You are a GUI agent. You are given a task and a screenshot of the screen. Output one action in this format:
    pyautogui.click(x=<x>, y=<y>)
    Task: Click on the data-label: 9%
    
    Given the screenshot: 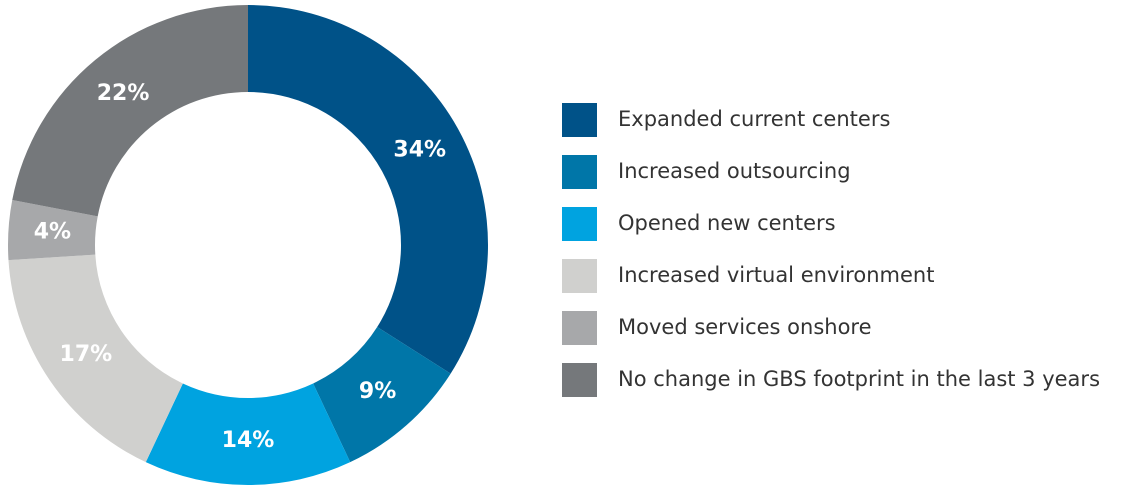 What is the action you would take?
    pyautogui.click(x=377, y=391)
    